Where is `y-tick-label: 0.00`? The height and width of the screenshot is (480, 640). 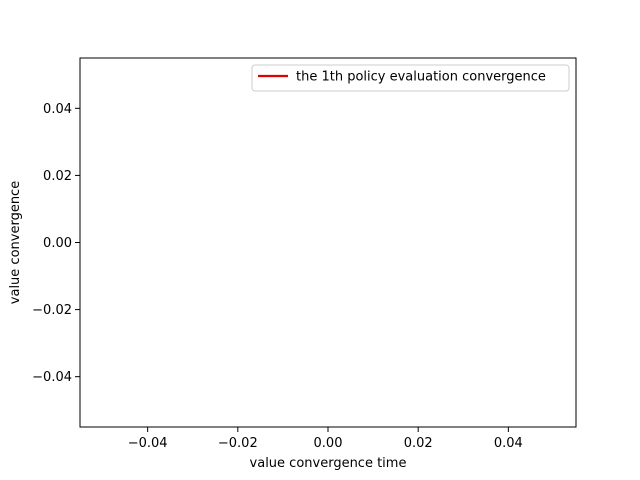
y-tick-label: 0.00 is located at coordinates (57, 243).